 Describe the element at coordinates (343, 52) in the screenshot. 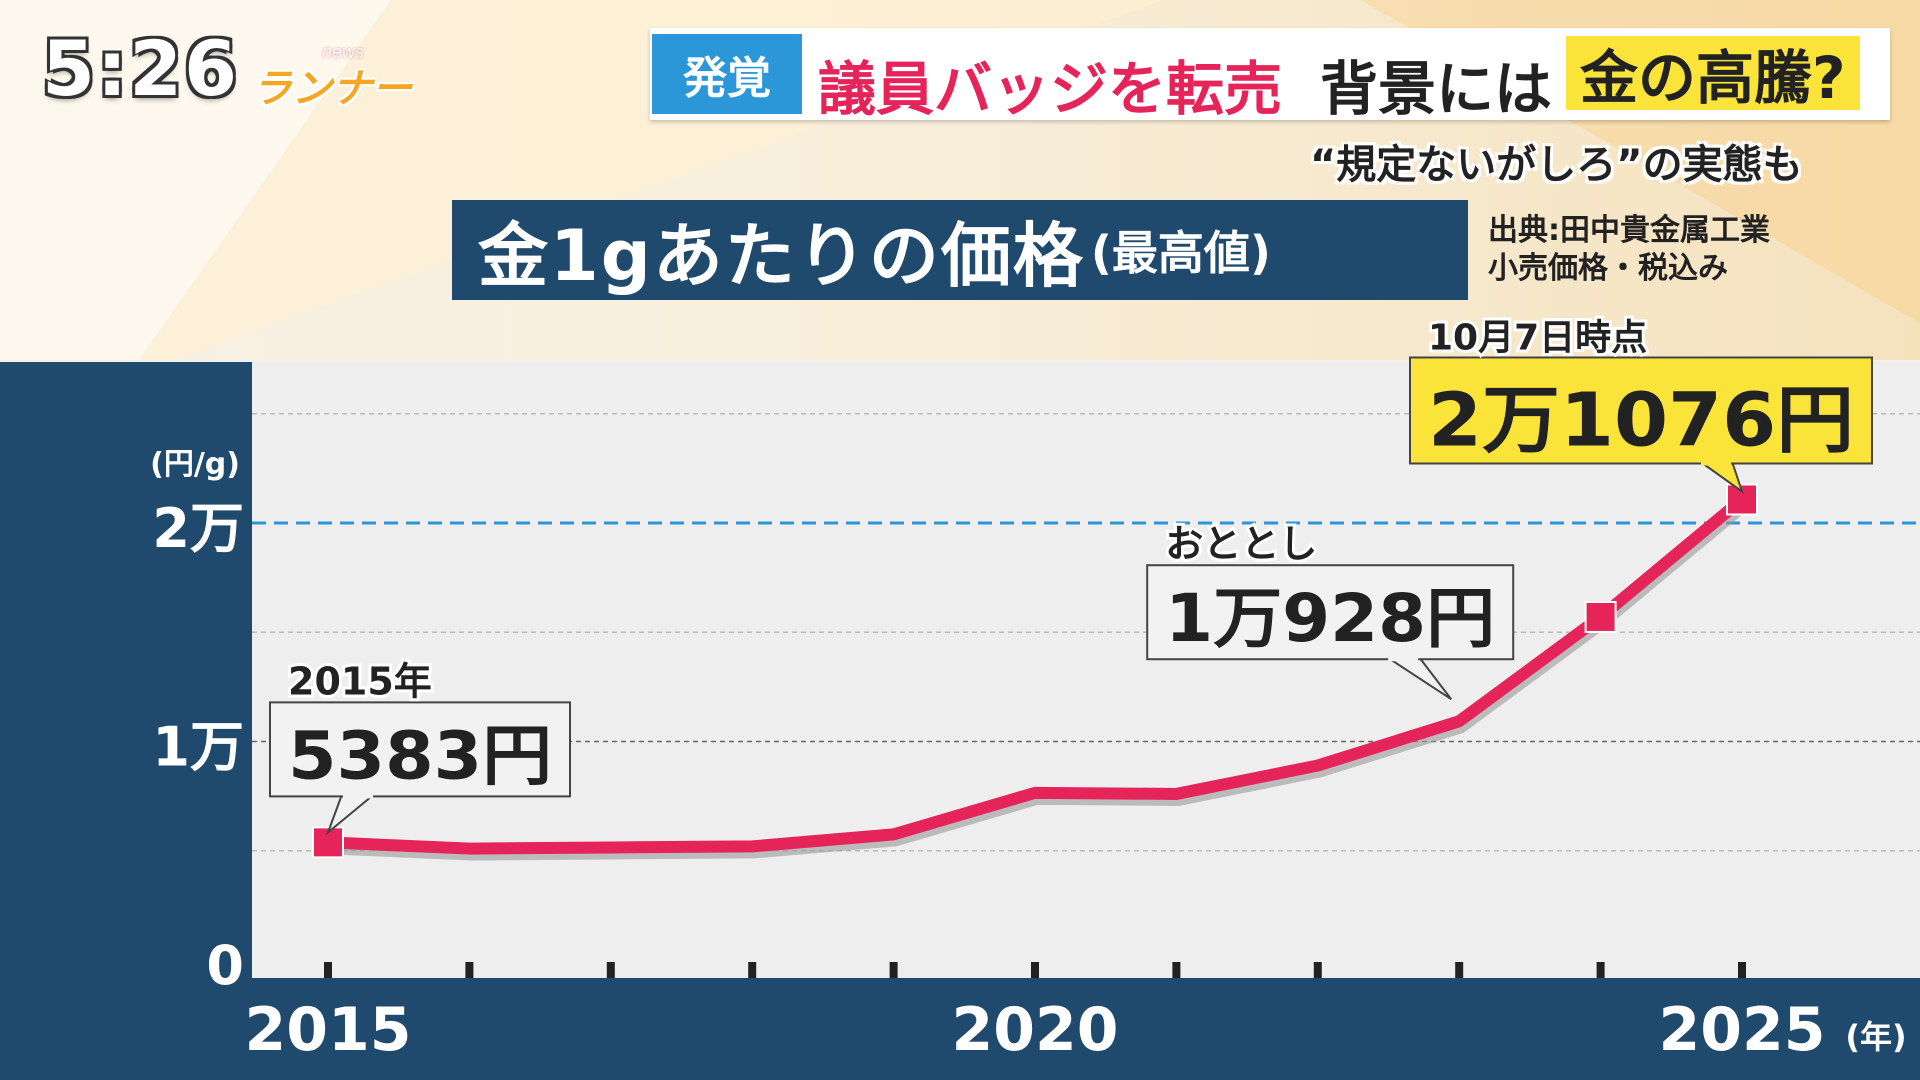

I see `logo-news-text: news` at that location.